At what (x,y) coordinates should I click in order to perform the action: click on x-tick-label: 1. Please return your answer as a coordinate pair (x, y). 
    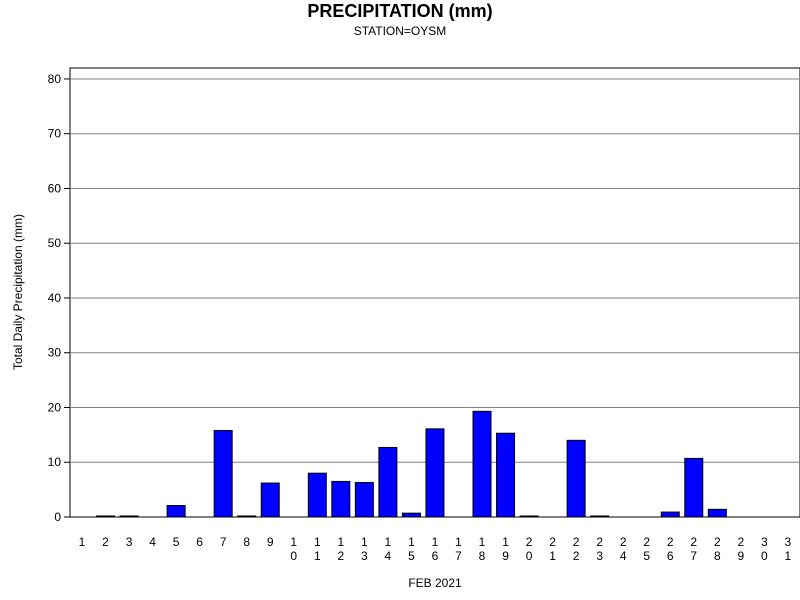
    Looking at the image, I should click on (82, 542).